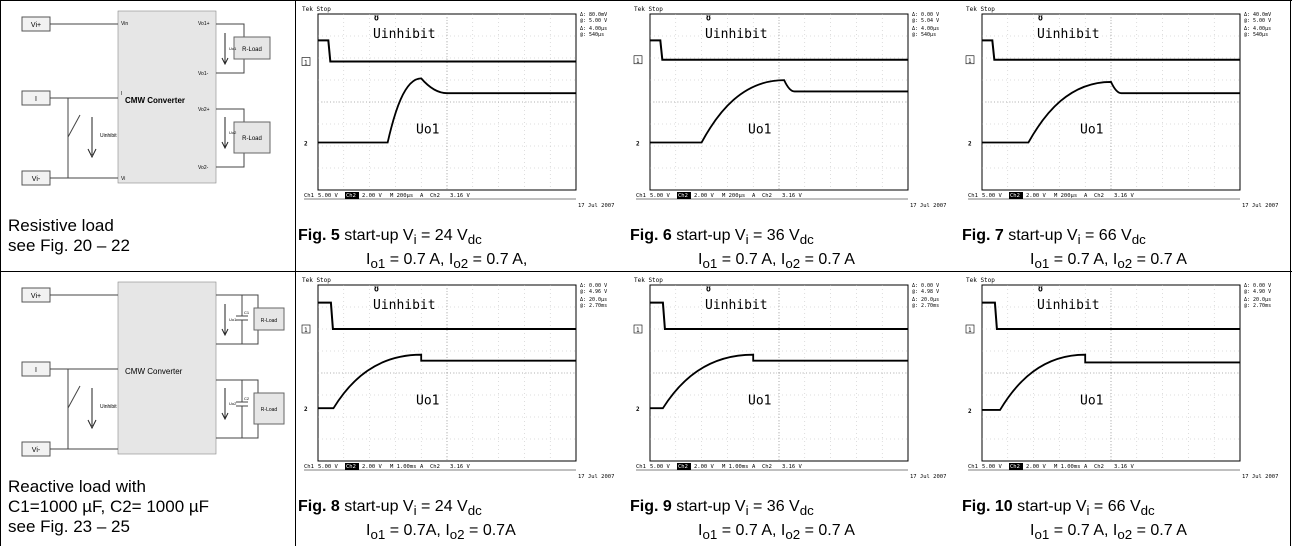 Image resolution: width=1292 pixels, height=546 pixels. Describe the element at coordinates (651, 235) in the screenshot. I see `figure-number: Fig. 6` at that location.